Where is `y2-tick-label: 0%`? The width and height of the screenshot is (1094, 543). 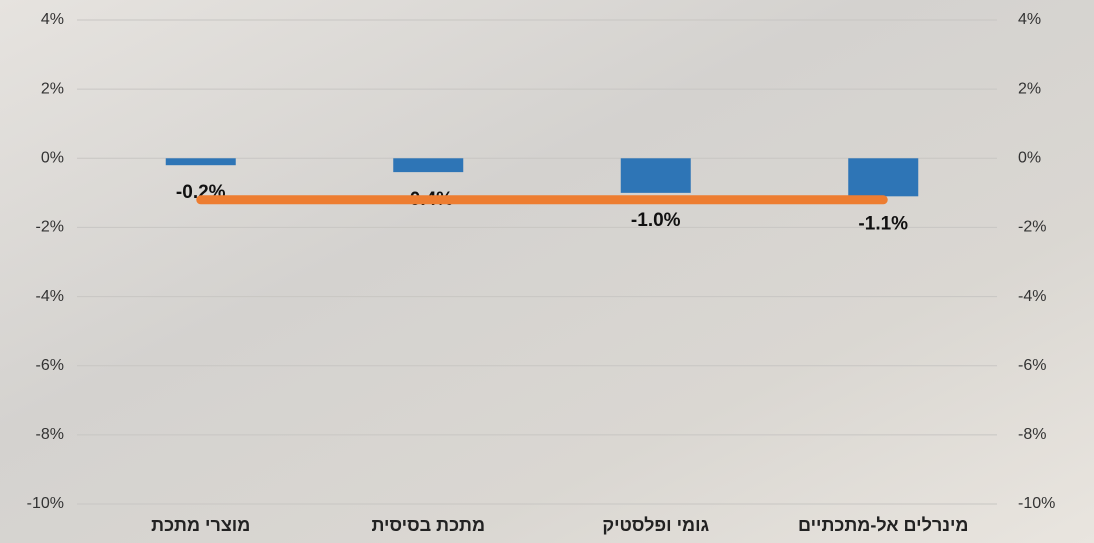 y2-tick-label: 0% is located at coordinates (1029, 158).